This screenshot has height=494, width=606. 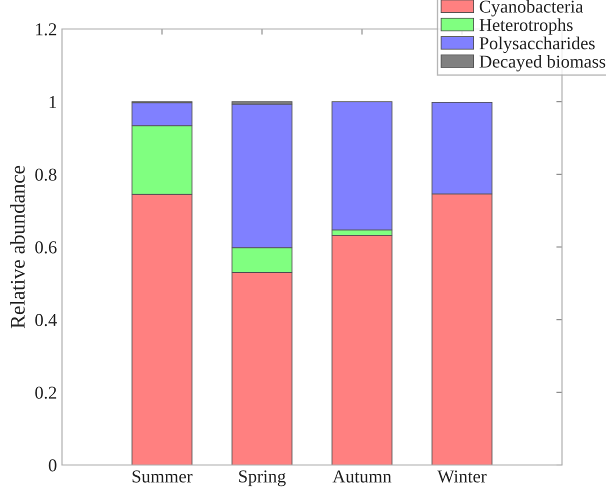 I want to click on y-tick-label: 0.8, so click(x=45, y=174).